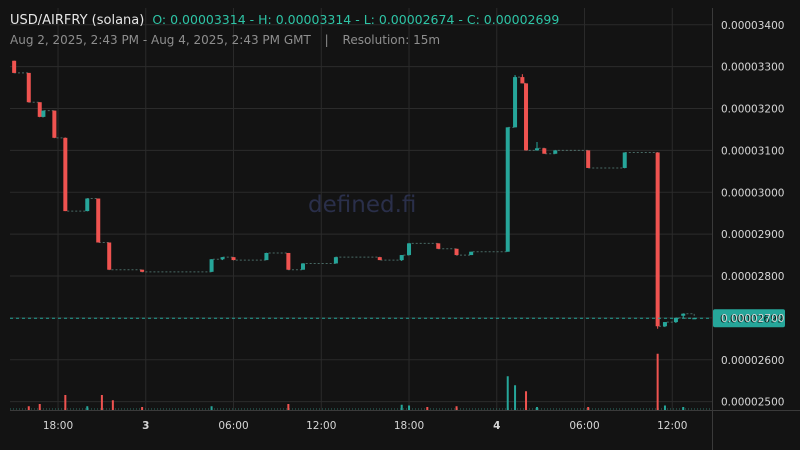 The image size is (800, 450). What do you see at coordinates (145, 426) in the screenshot?
I see `x-tick-label: 3` at bounding box center [145, 426].